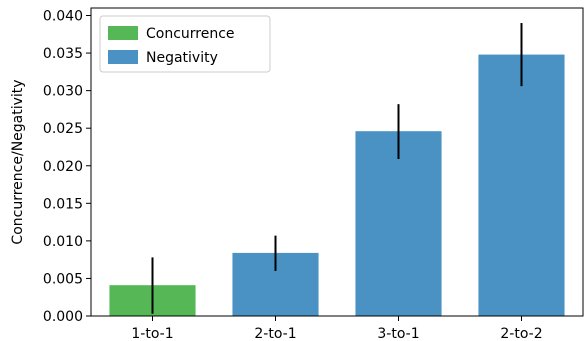 The image size is (585, 341). I want to click on y-tick-label: 0.035, so click(63, 54).